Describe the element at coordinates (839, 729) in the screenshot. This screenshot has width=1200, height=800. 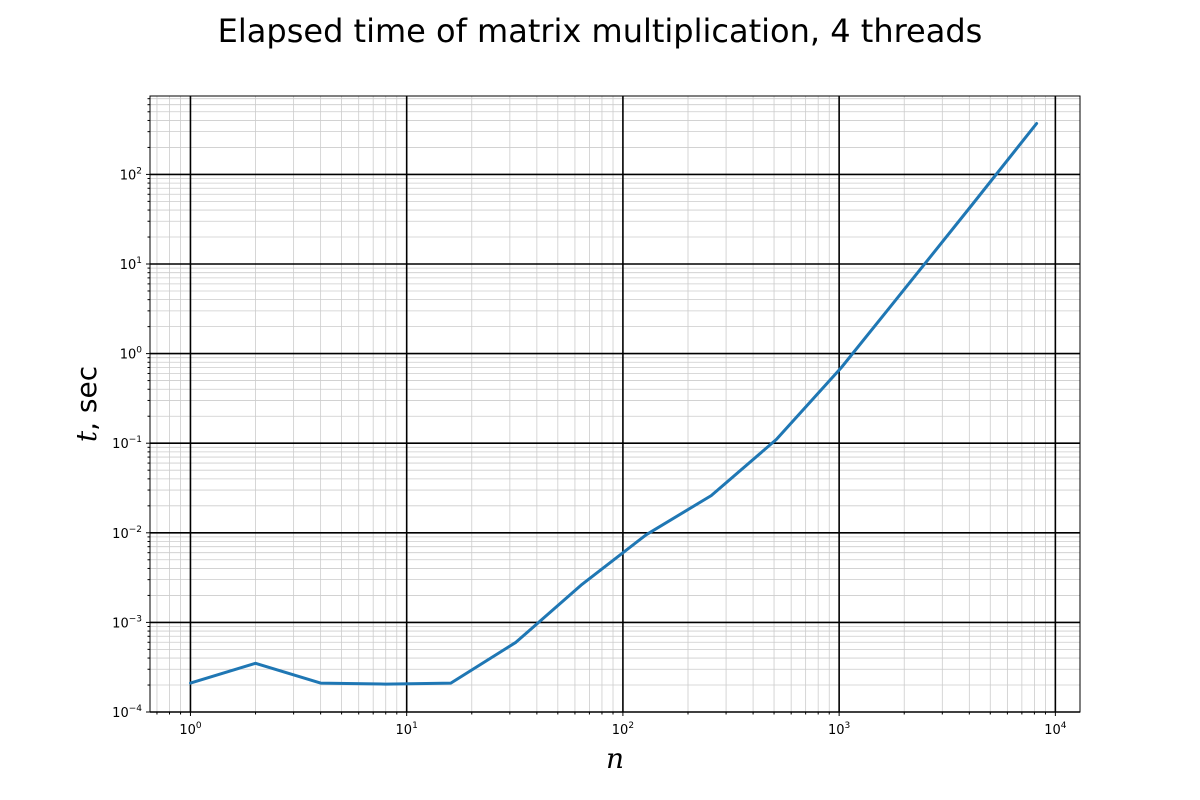
I see `x-tick-label: 10³` at that location.